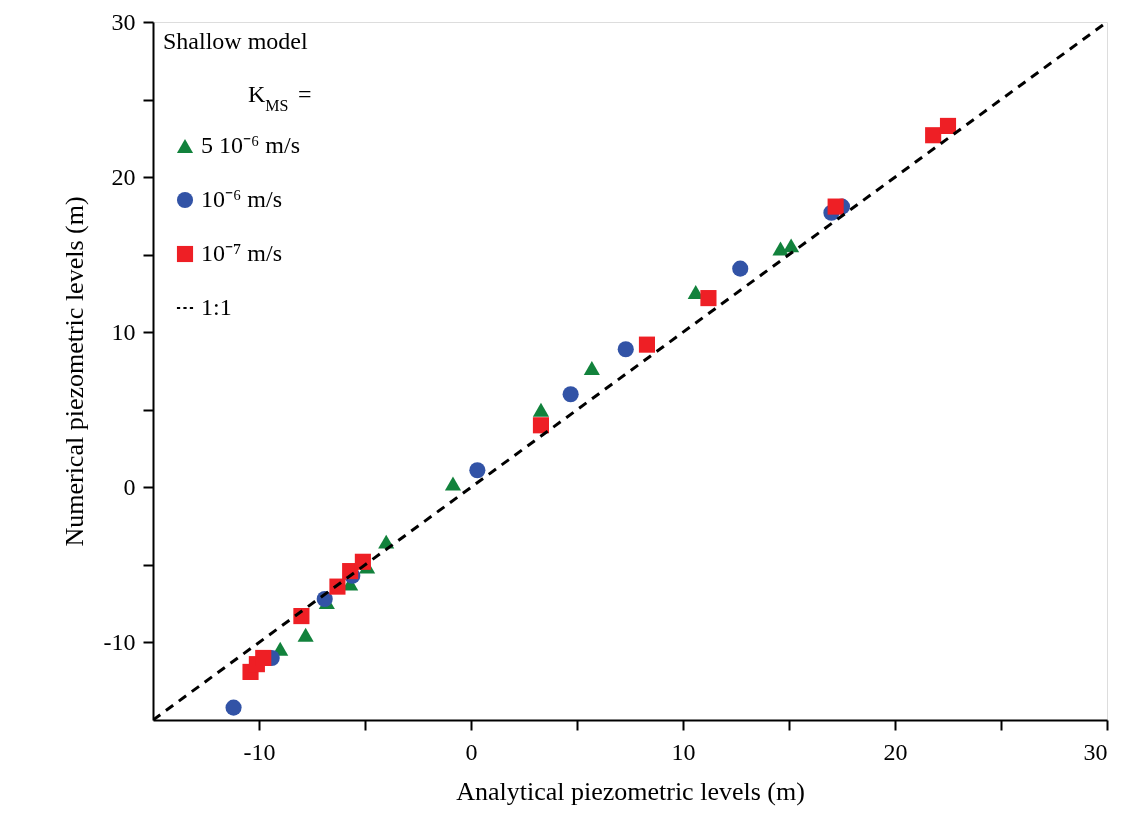 This screenshot has width=1132, height=839. What do you see at coordinates (242, 253) in the screenshot?
I see `legend-label: 10⁻⁷ m/s` at bounding box center [242, 253].